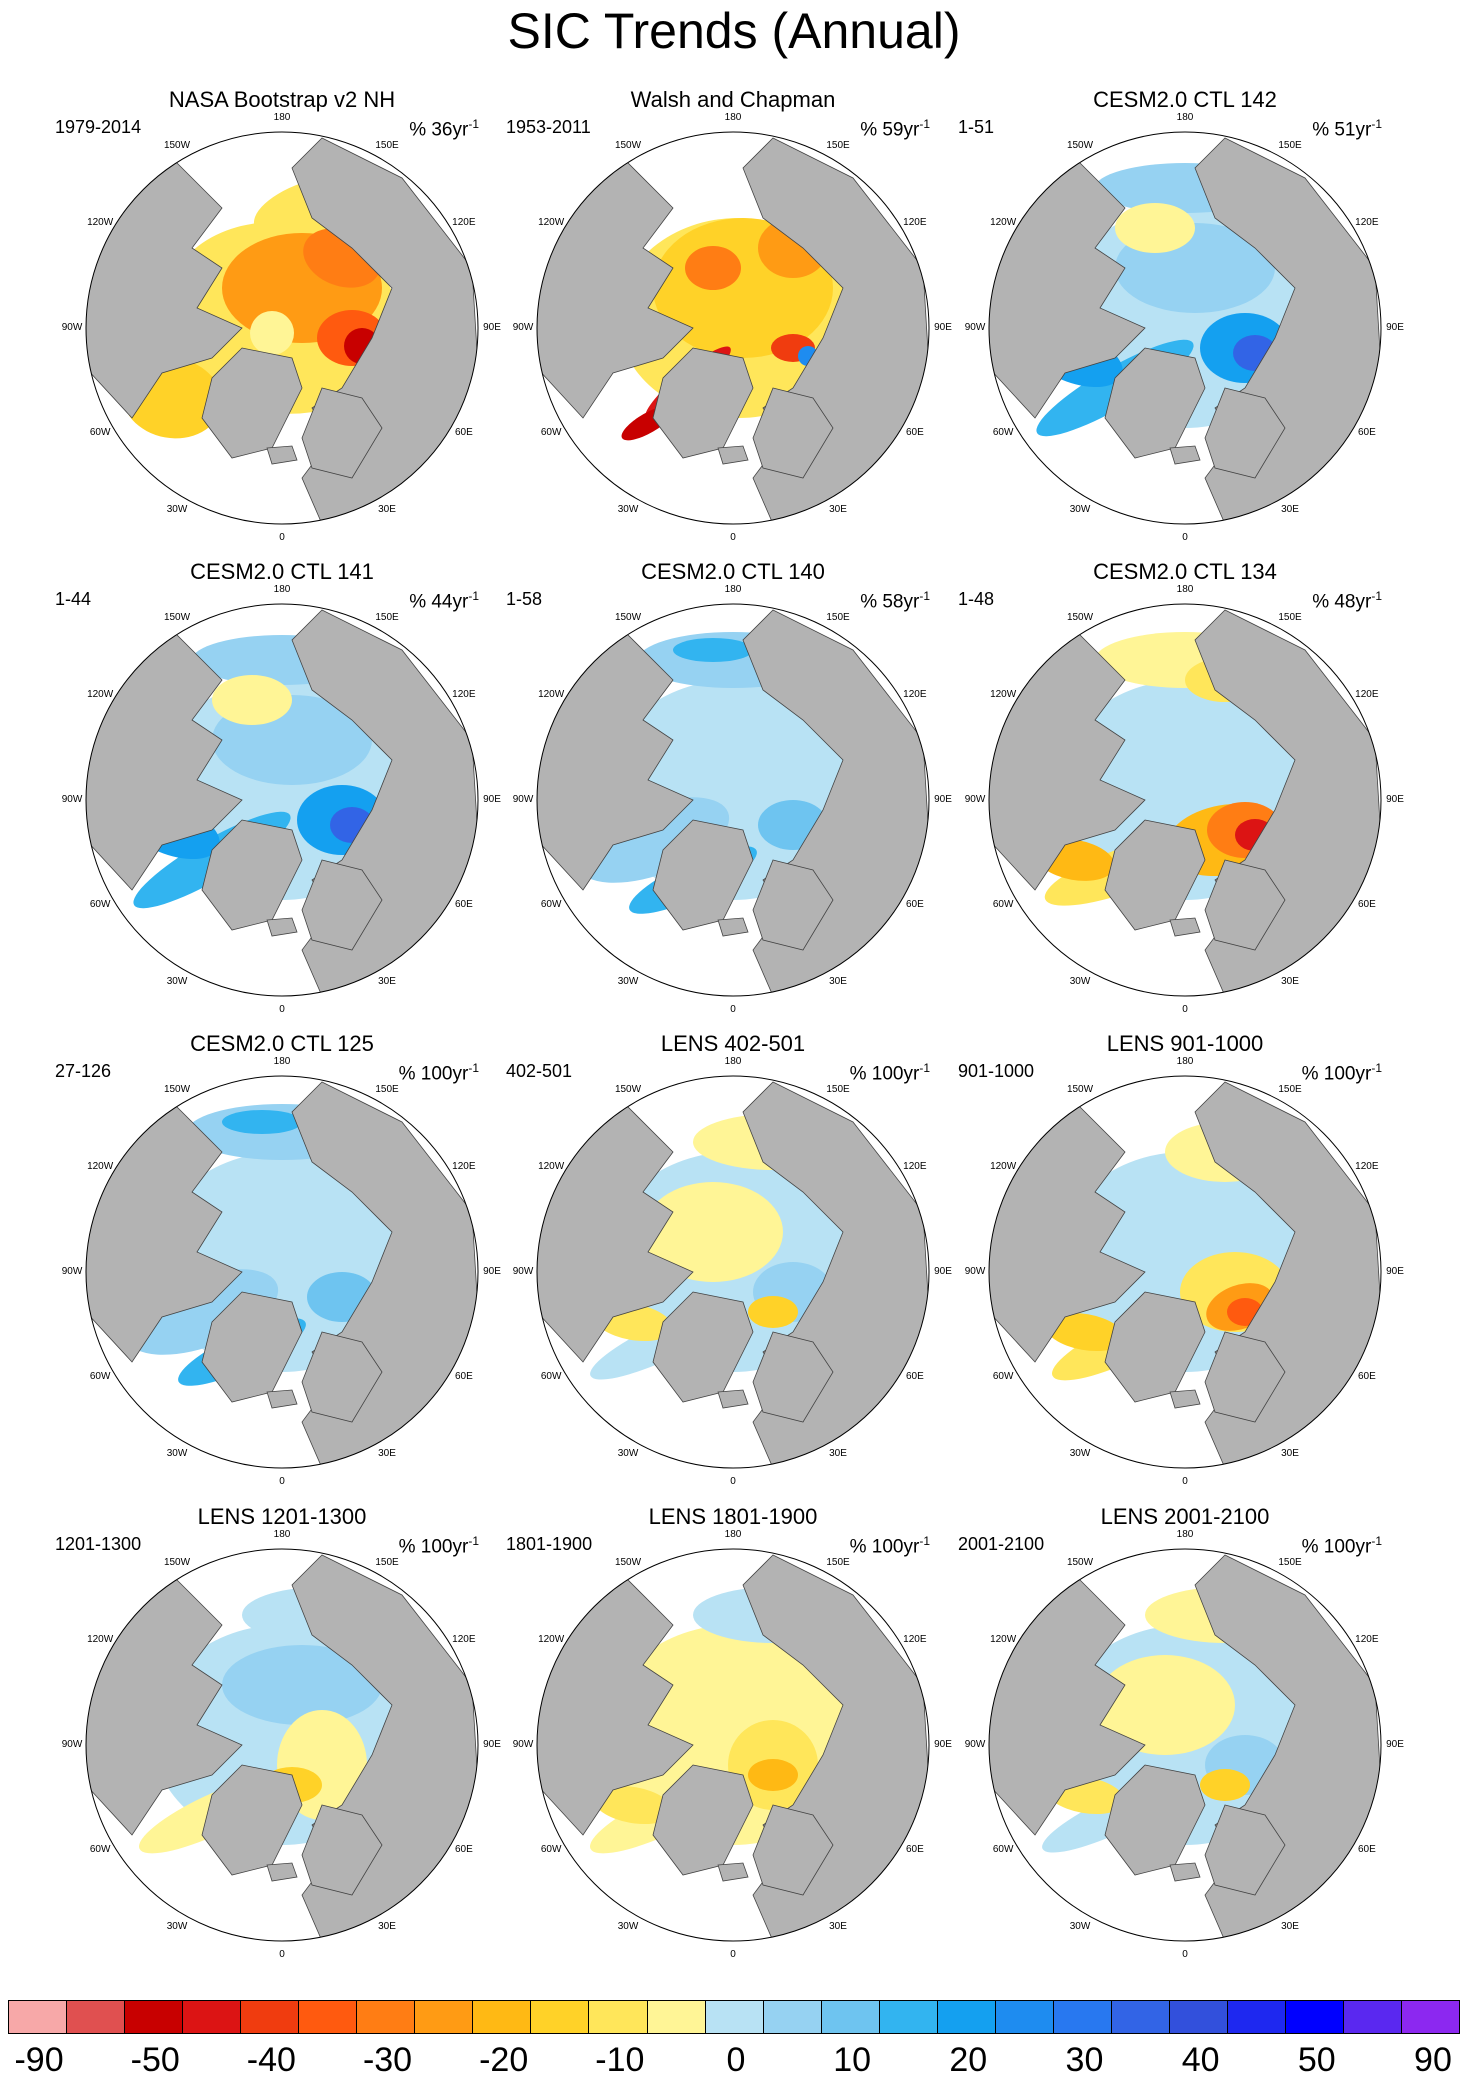  Describe the element at coordinates (282, 571) in the screenshot. I see `panel-title: CESM2.0 CTL 141` at that location.